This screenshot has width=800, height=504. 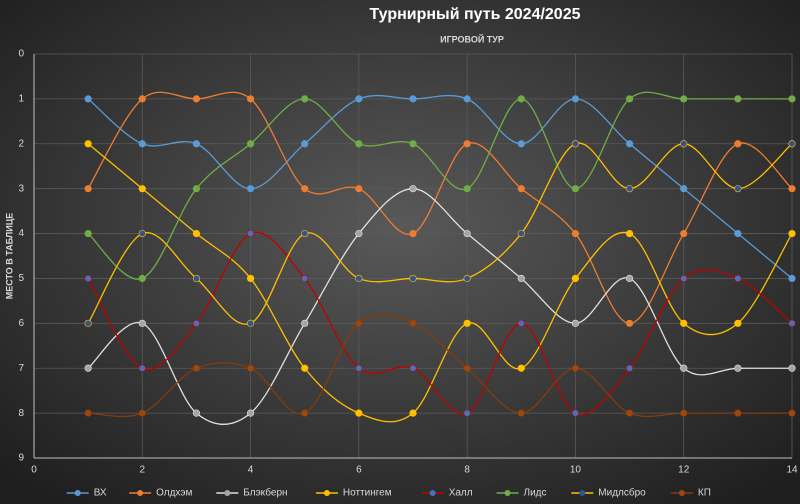 What do you see at coordinates (792, 470) in the screenshot?
I see `x-tick-label: 14` at bounding box center [792, 470].